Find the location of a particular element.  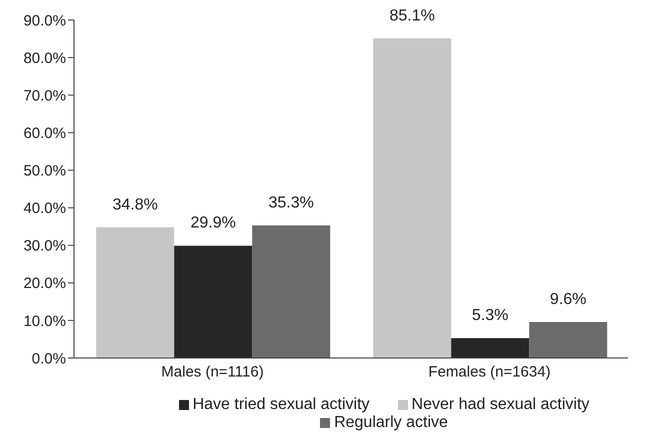

legend-label: Never had sexual activity is located at coordinates (501, 404).